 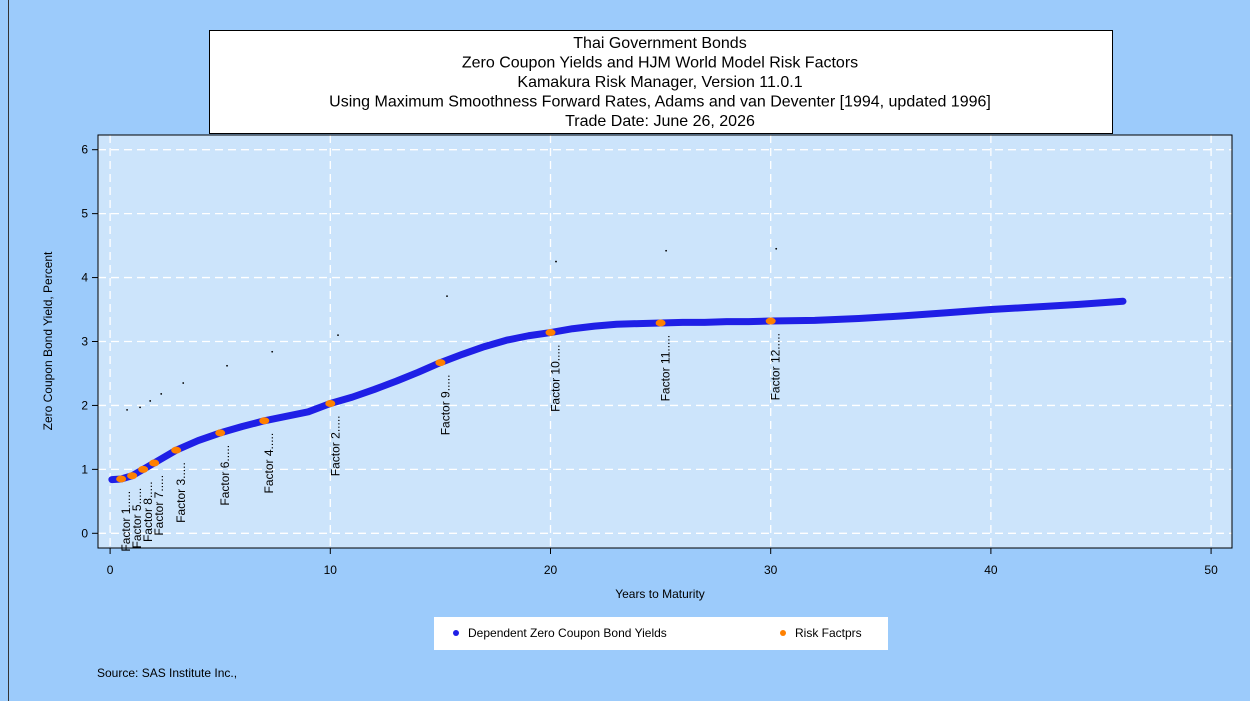 I want to click on legend-label: Dependent Zero Coupon Bond Yields, so click(x=567, y=633).